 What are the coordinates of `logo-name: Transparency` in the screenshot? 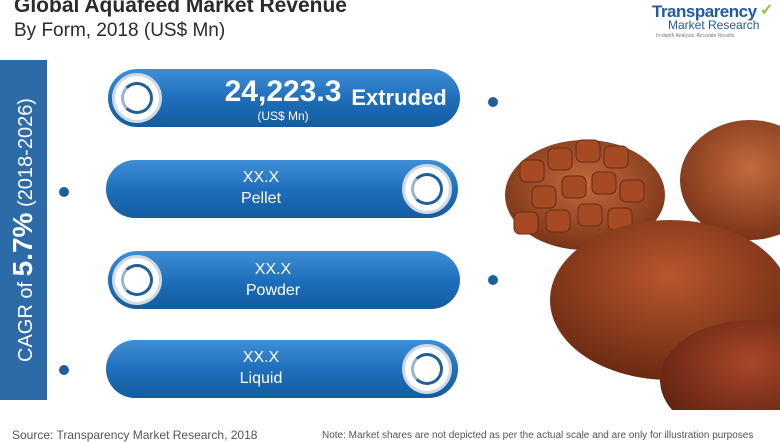 It's located at (704, 11).